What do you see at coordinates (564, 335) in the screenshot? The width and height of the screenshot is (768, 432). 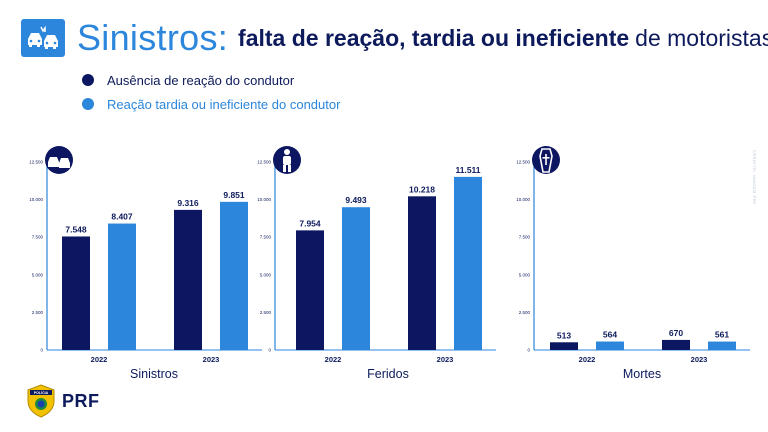 I see `bar-value-label: 513` at bounding box center [564, 335].